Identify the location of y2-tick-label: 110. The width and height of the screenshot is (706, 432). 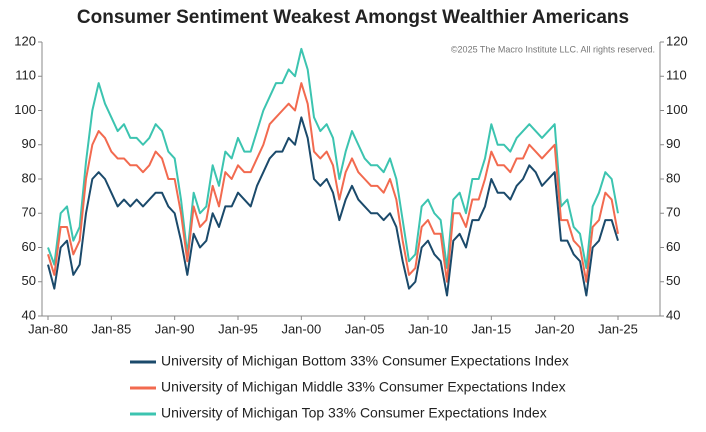
(676, 75).